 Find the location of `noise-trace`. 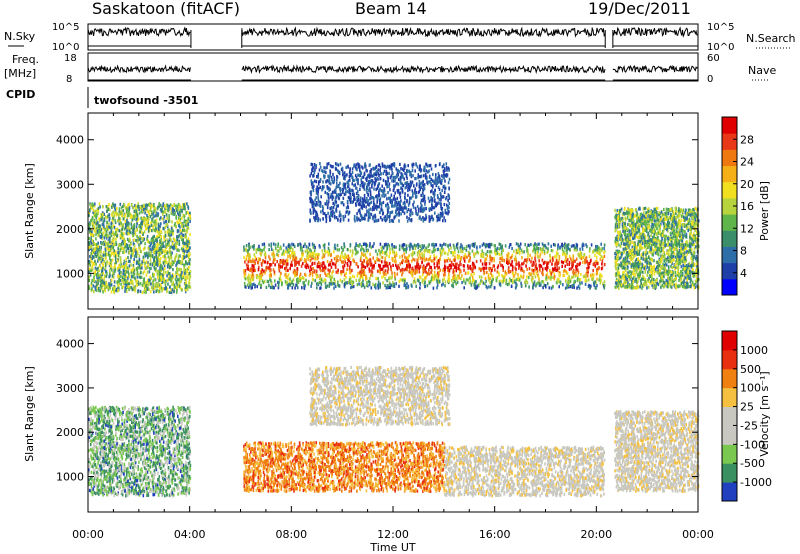

noise-trace is located at coordinates (393, 37).